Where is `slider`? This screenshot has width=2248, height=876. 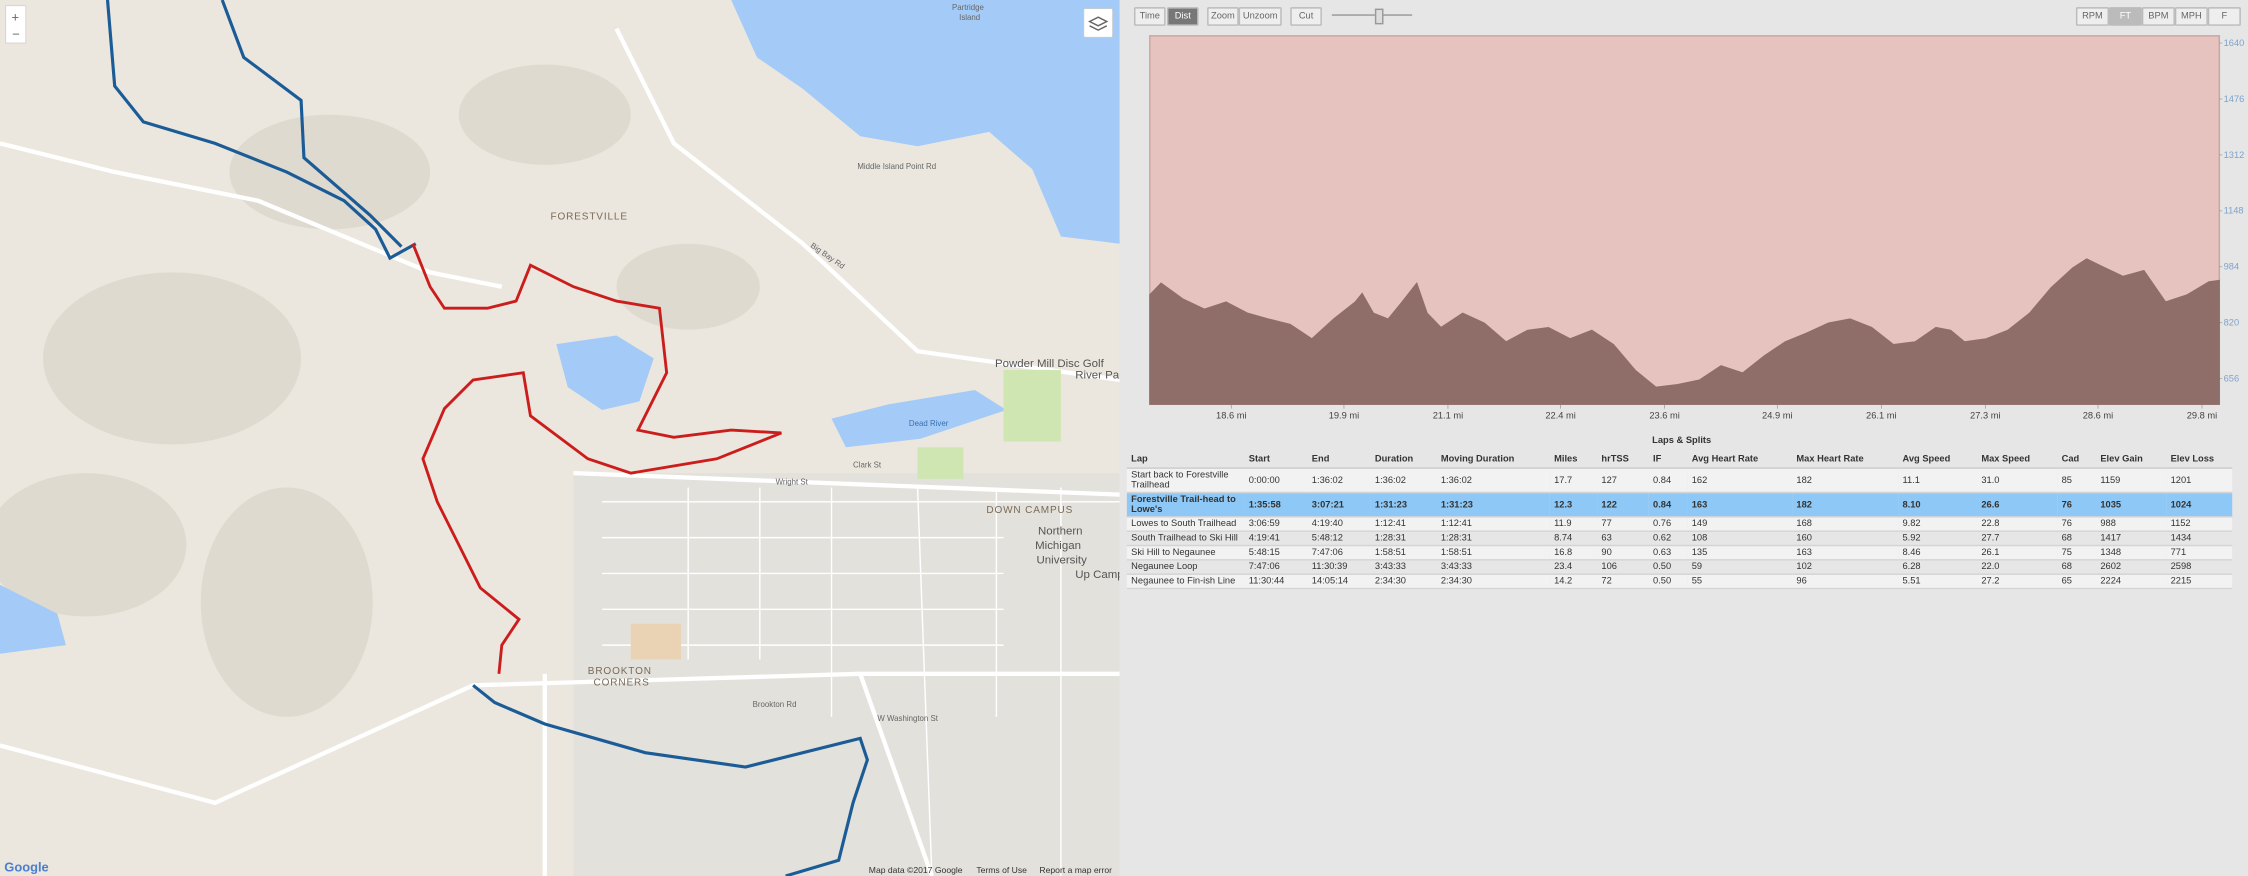 slider is located at coordinates (1372, 15).